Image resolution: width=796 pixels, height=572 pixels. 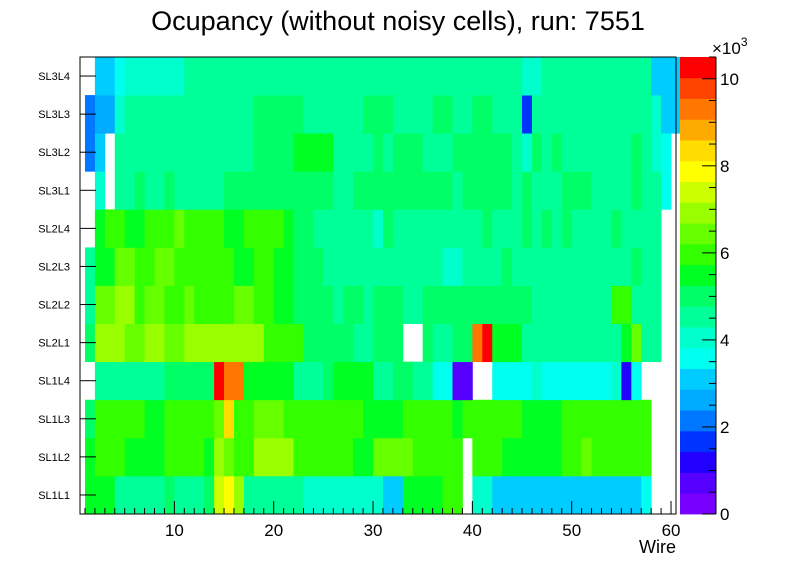 What do you see at coordinates (671, 530) in the screenshot?
I see `x-tick-label: 60` at bounding box center [671, 530].